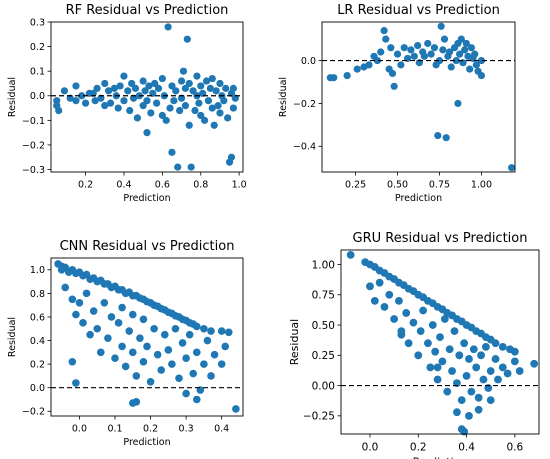  Describe the element at coordinates (304, 104) in the screenshot. I see `lr-y-tick-label: −0.2` at that location.